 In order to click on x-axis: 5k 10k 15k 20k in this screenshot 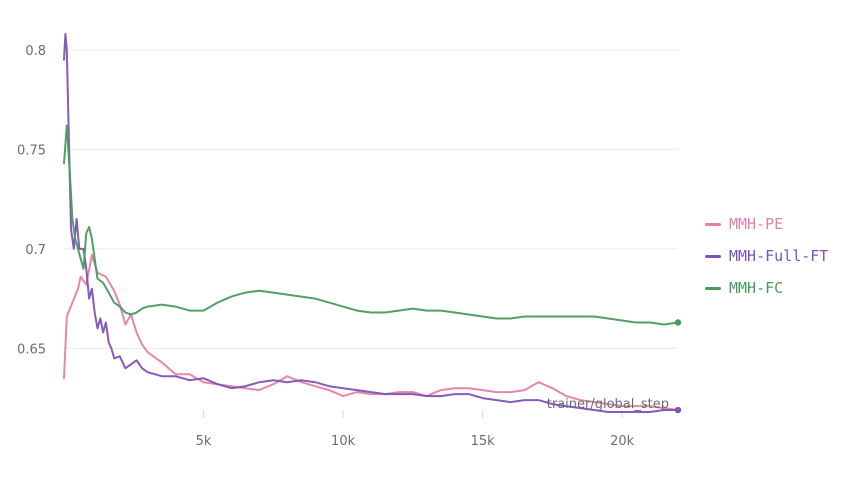, I will do `click(415, 429)`.